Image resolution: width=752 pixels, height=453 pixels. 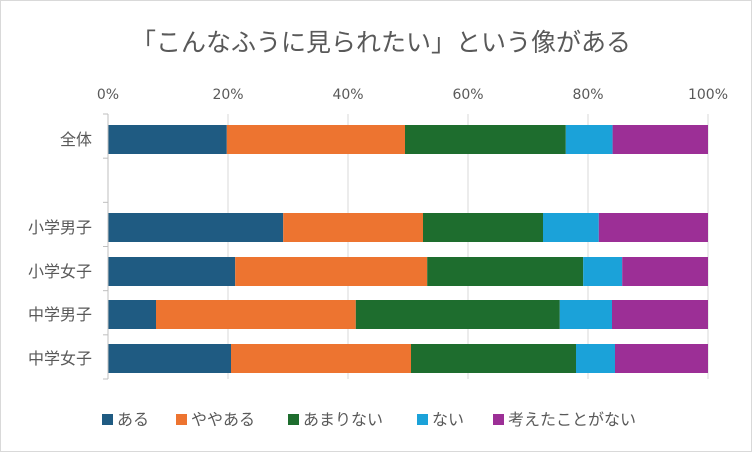 I want to click on x-tick-label: 20%, so click(x=227, y=95).